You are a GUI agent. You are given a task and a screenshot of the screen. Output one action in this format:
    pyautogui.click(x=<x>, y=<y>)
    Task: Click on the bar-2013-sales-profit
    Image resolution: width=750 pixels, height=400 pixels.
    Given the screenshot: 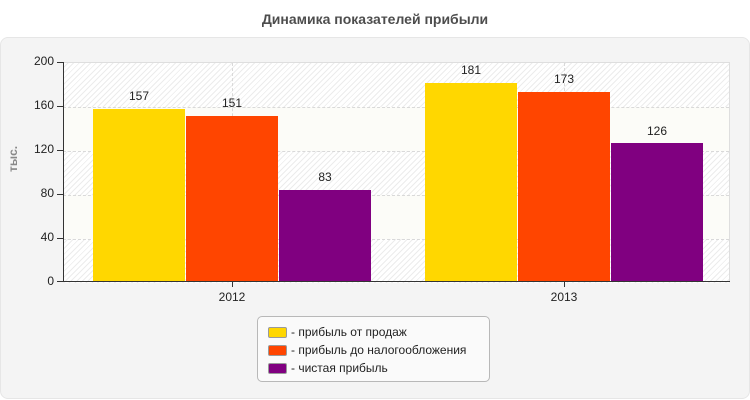 What is the action you would take?
    pyautogui.click(x=471, y=182)
    